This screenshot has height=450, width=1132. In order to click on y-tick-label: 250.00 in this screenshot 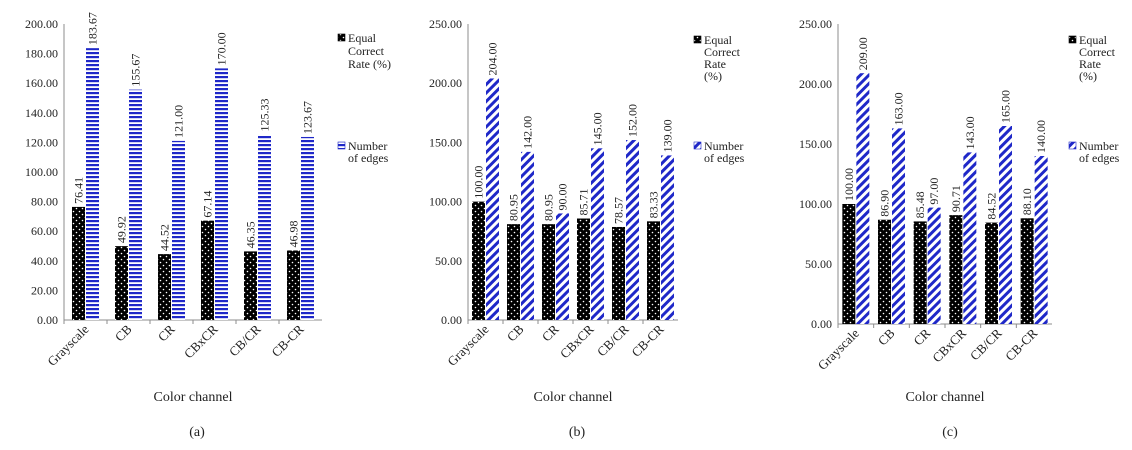, I will do `click(815, 24)`.